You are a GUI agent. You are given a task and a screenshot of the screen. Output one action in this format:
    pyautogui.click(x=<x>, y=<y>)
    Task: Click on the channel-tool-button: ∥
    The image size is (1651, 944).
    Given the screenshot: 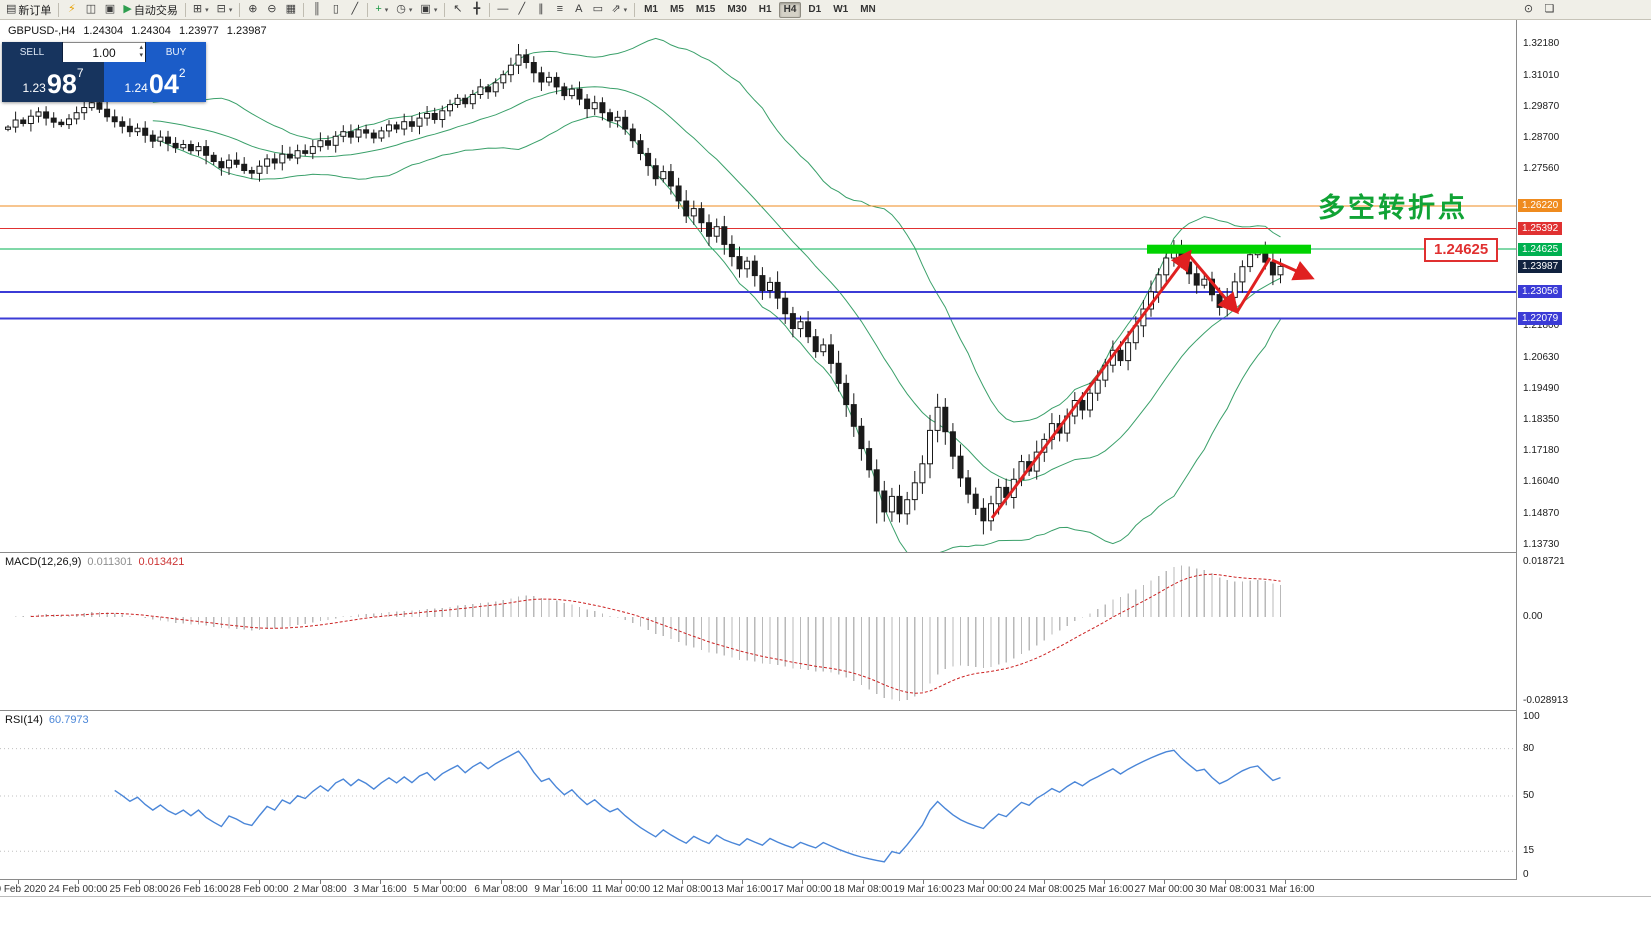 What is the action you would take?
    pyautogui.click(x=540, y=10)
    